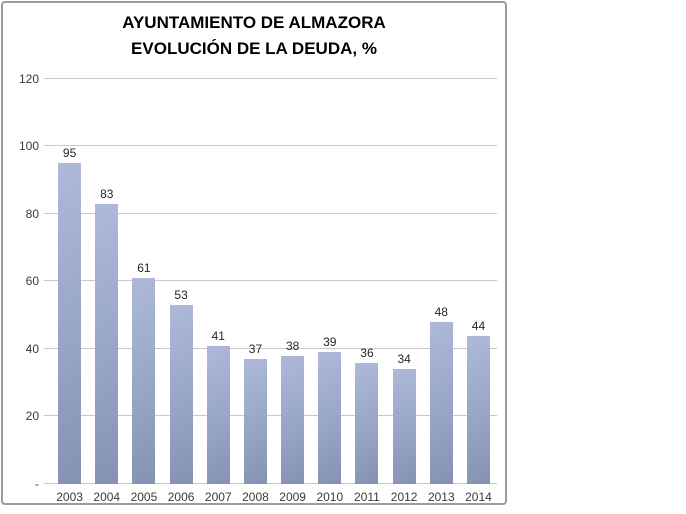  I want to click on bar-value-label: 53, so click(181, 295).